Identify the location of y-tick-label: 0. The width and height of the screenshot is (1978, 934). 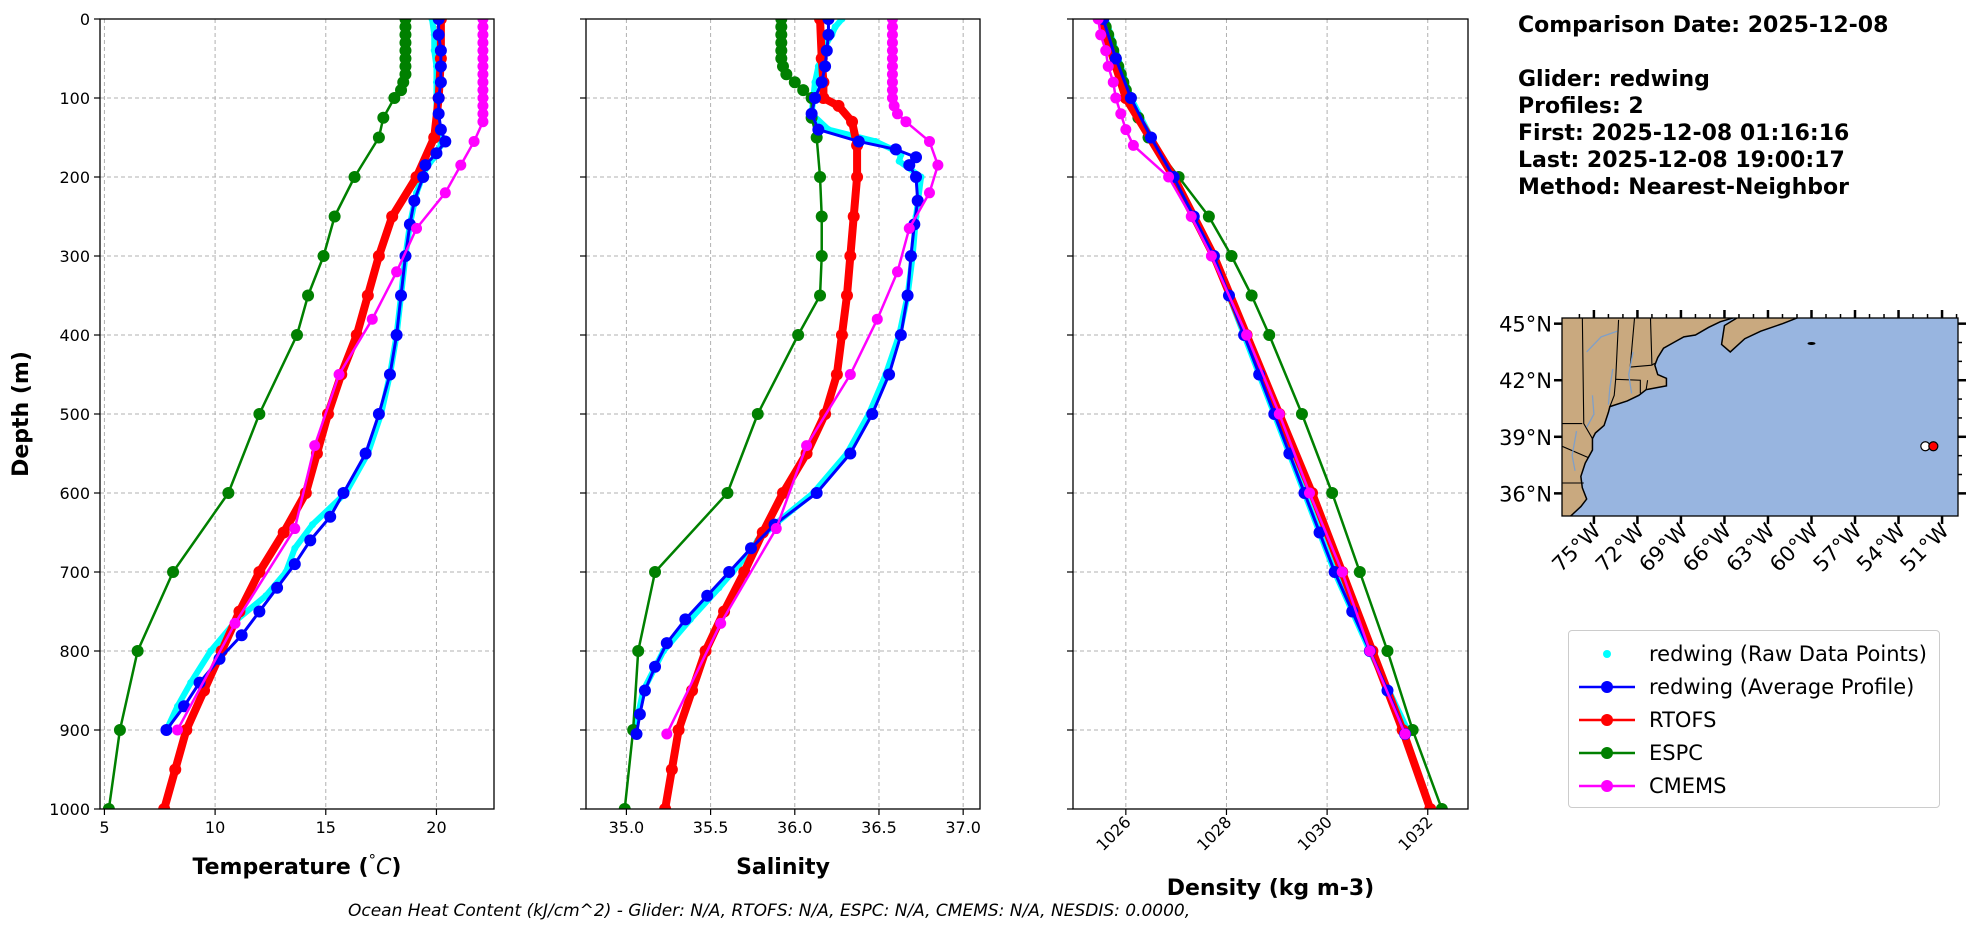
(85, 19).